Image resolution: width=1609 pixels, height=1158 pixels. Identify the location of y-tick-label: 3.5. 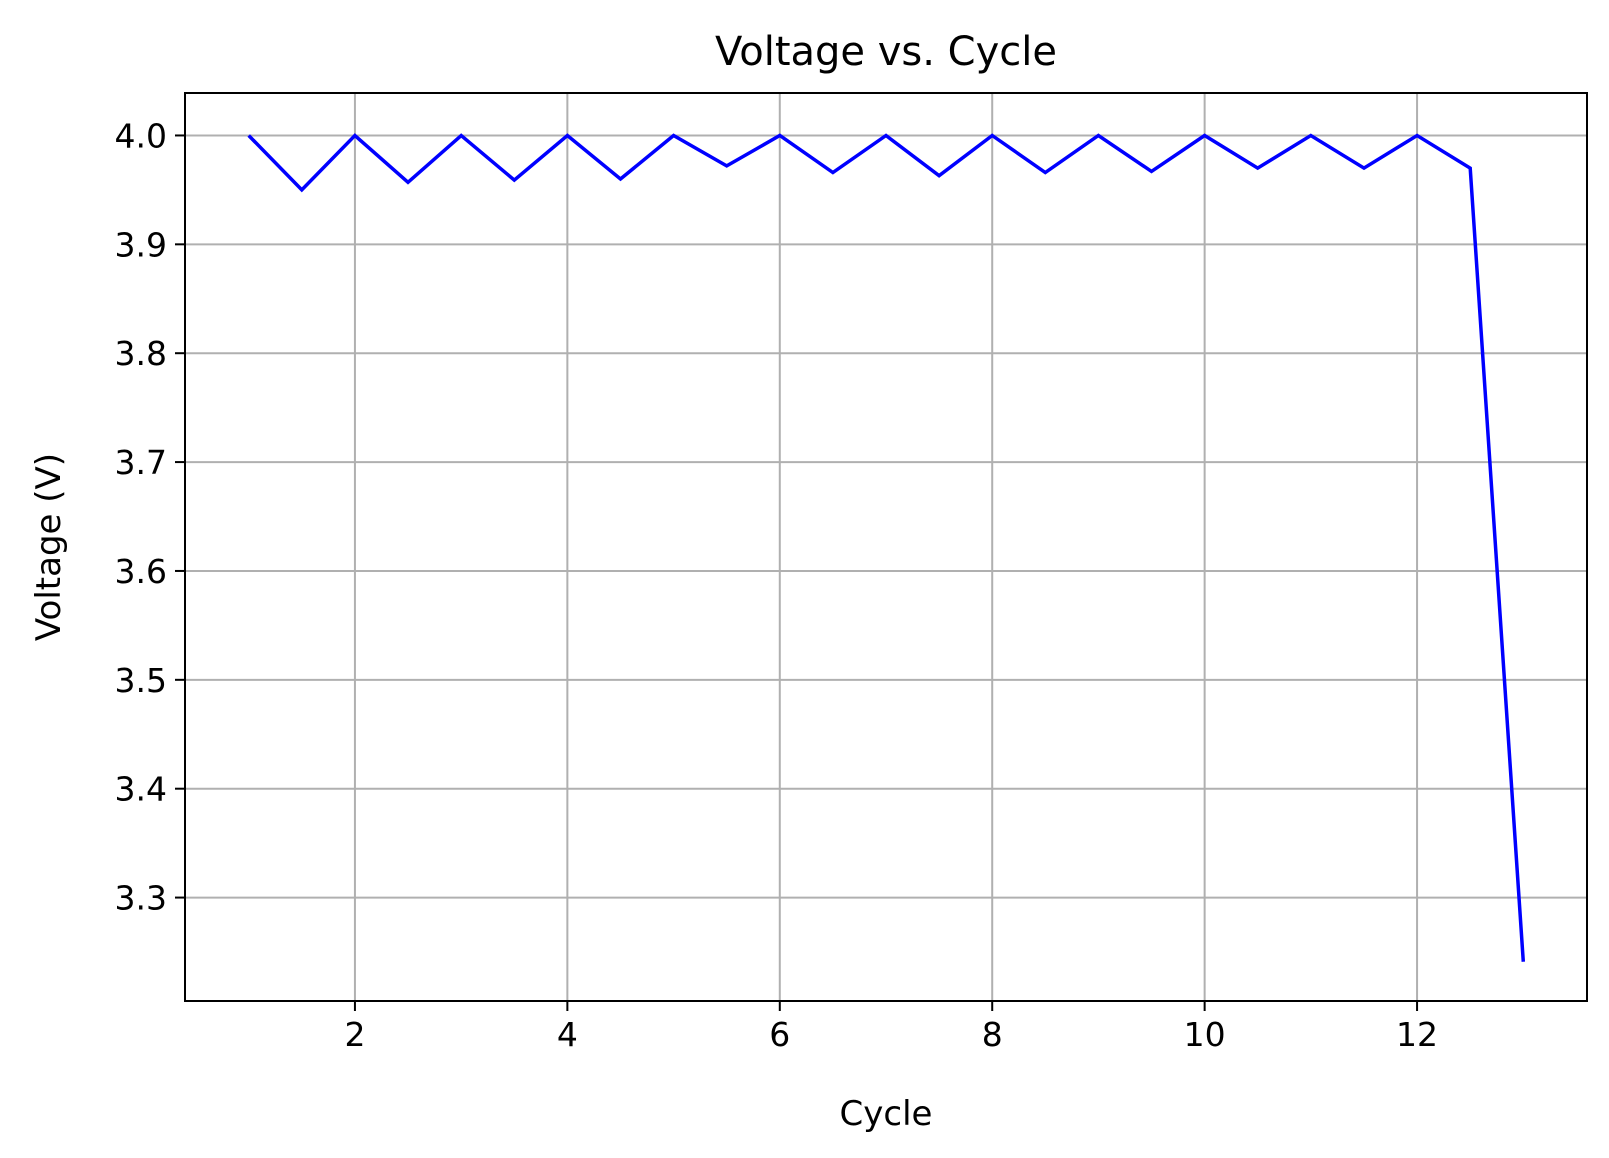
(141, 680).